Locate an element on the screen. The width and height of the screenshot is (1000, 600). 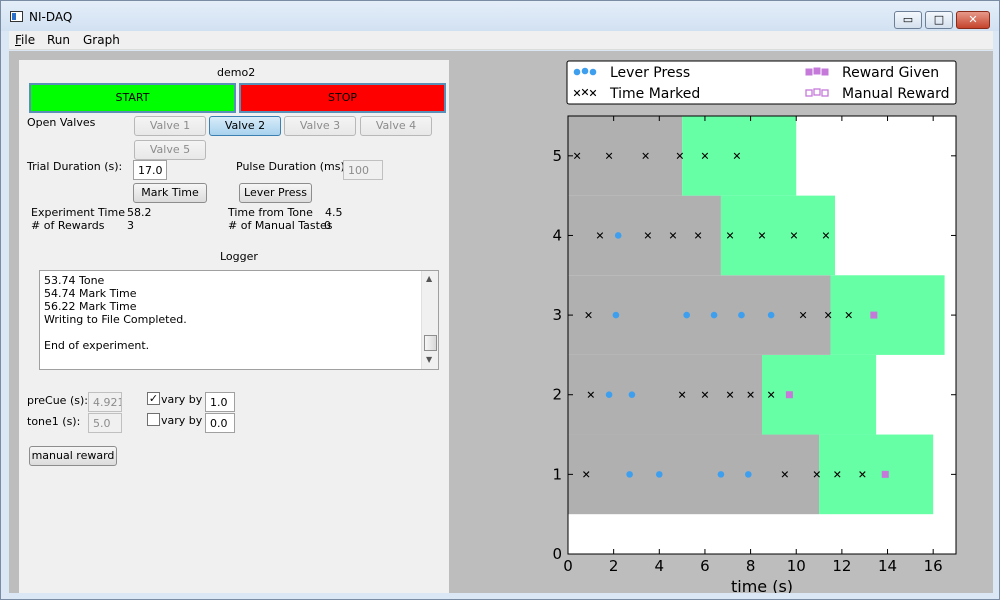
stop-button: STOP is located at coordinates (342, 98).